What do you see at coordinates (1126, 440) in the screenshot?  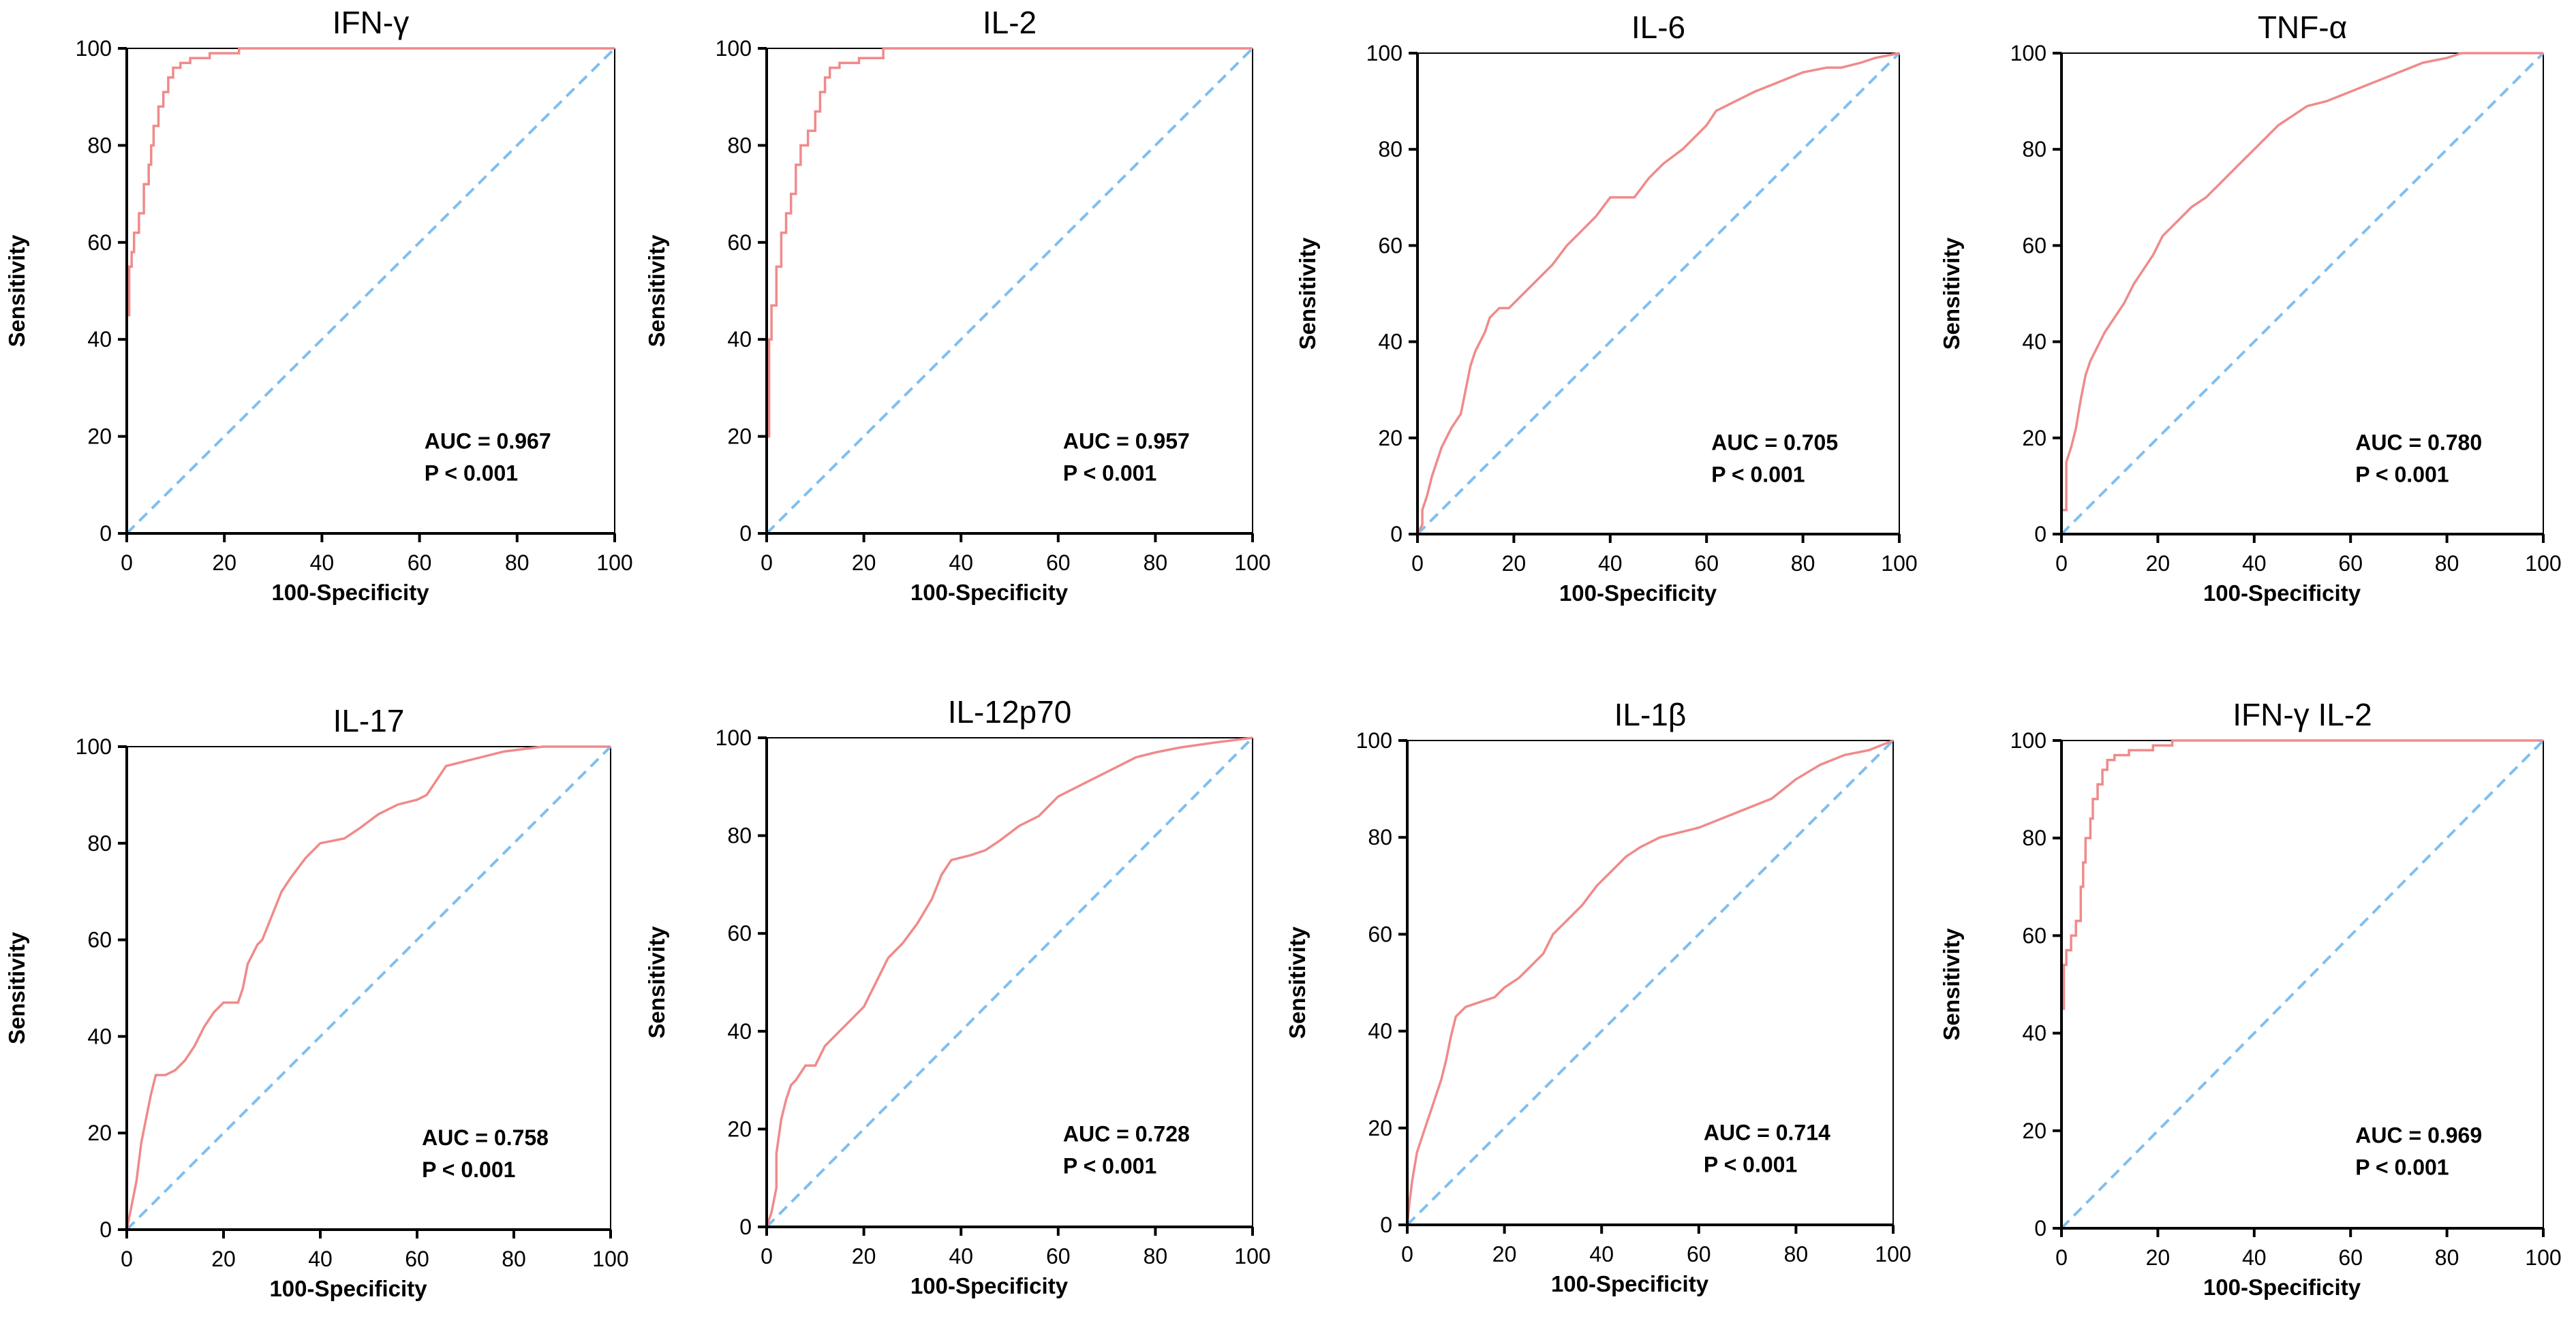 I see `auc-annotation: AUC = 0.957` at bounding box center [1126, 440].